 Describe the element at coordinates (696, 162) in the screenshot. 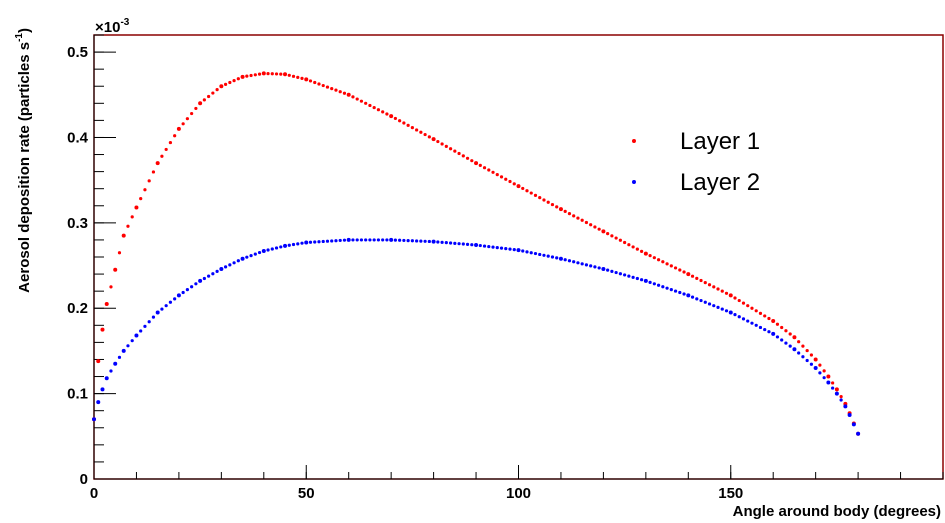

I see `legend: Layer 1 Layer 2` at that location.